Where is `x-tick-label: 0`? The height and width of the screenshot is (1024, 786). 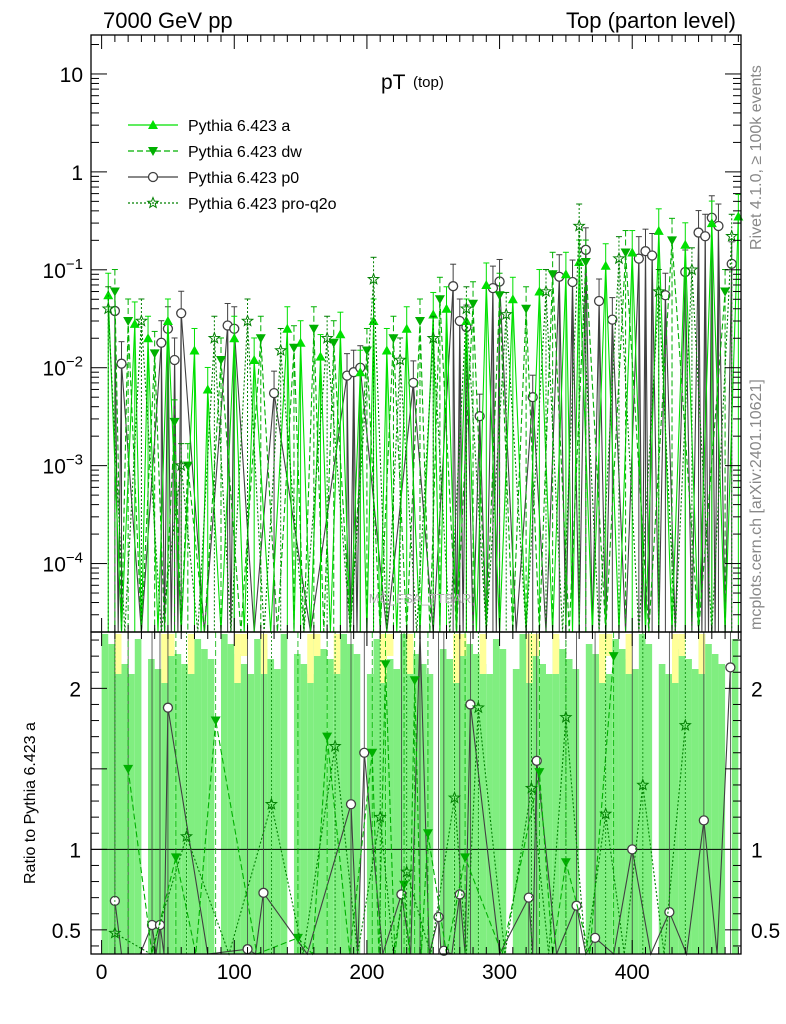
x-tick-label: 0 is located at coordinates (102, 972).